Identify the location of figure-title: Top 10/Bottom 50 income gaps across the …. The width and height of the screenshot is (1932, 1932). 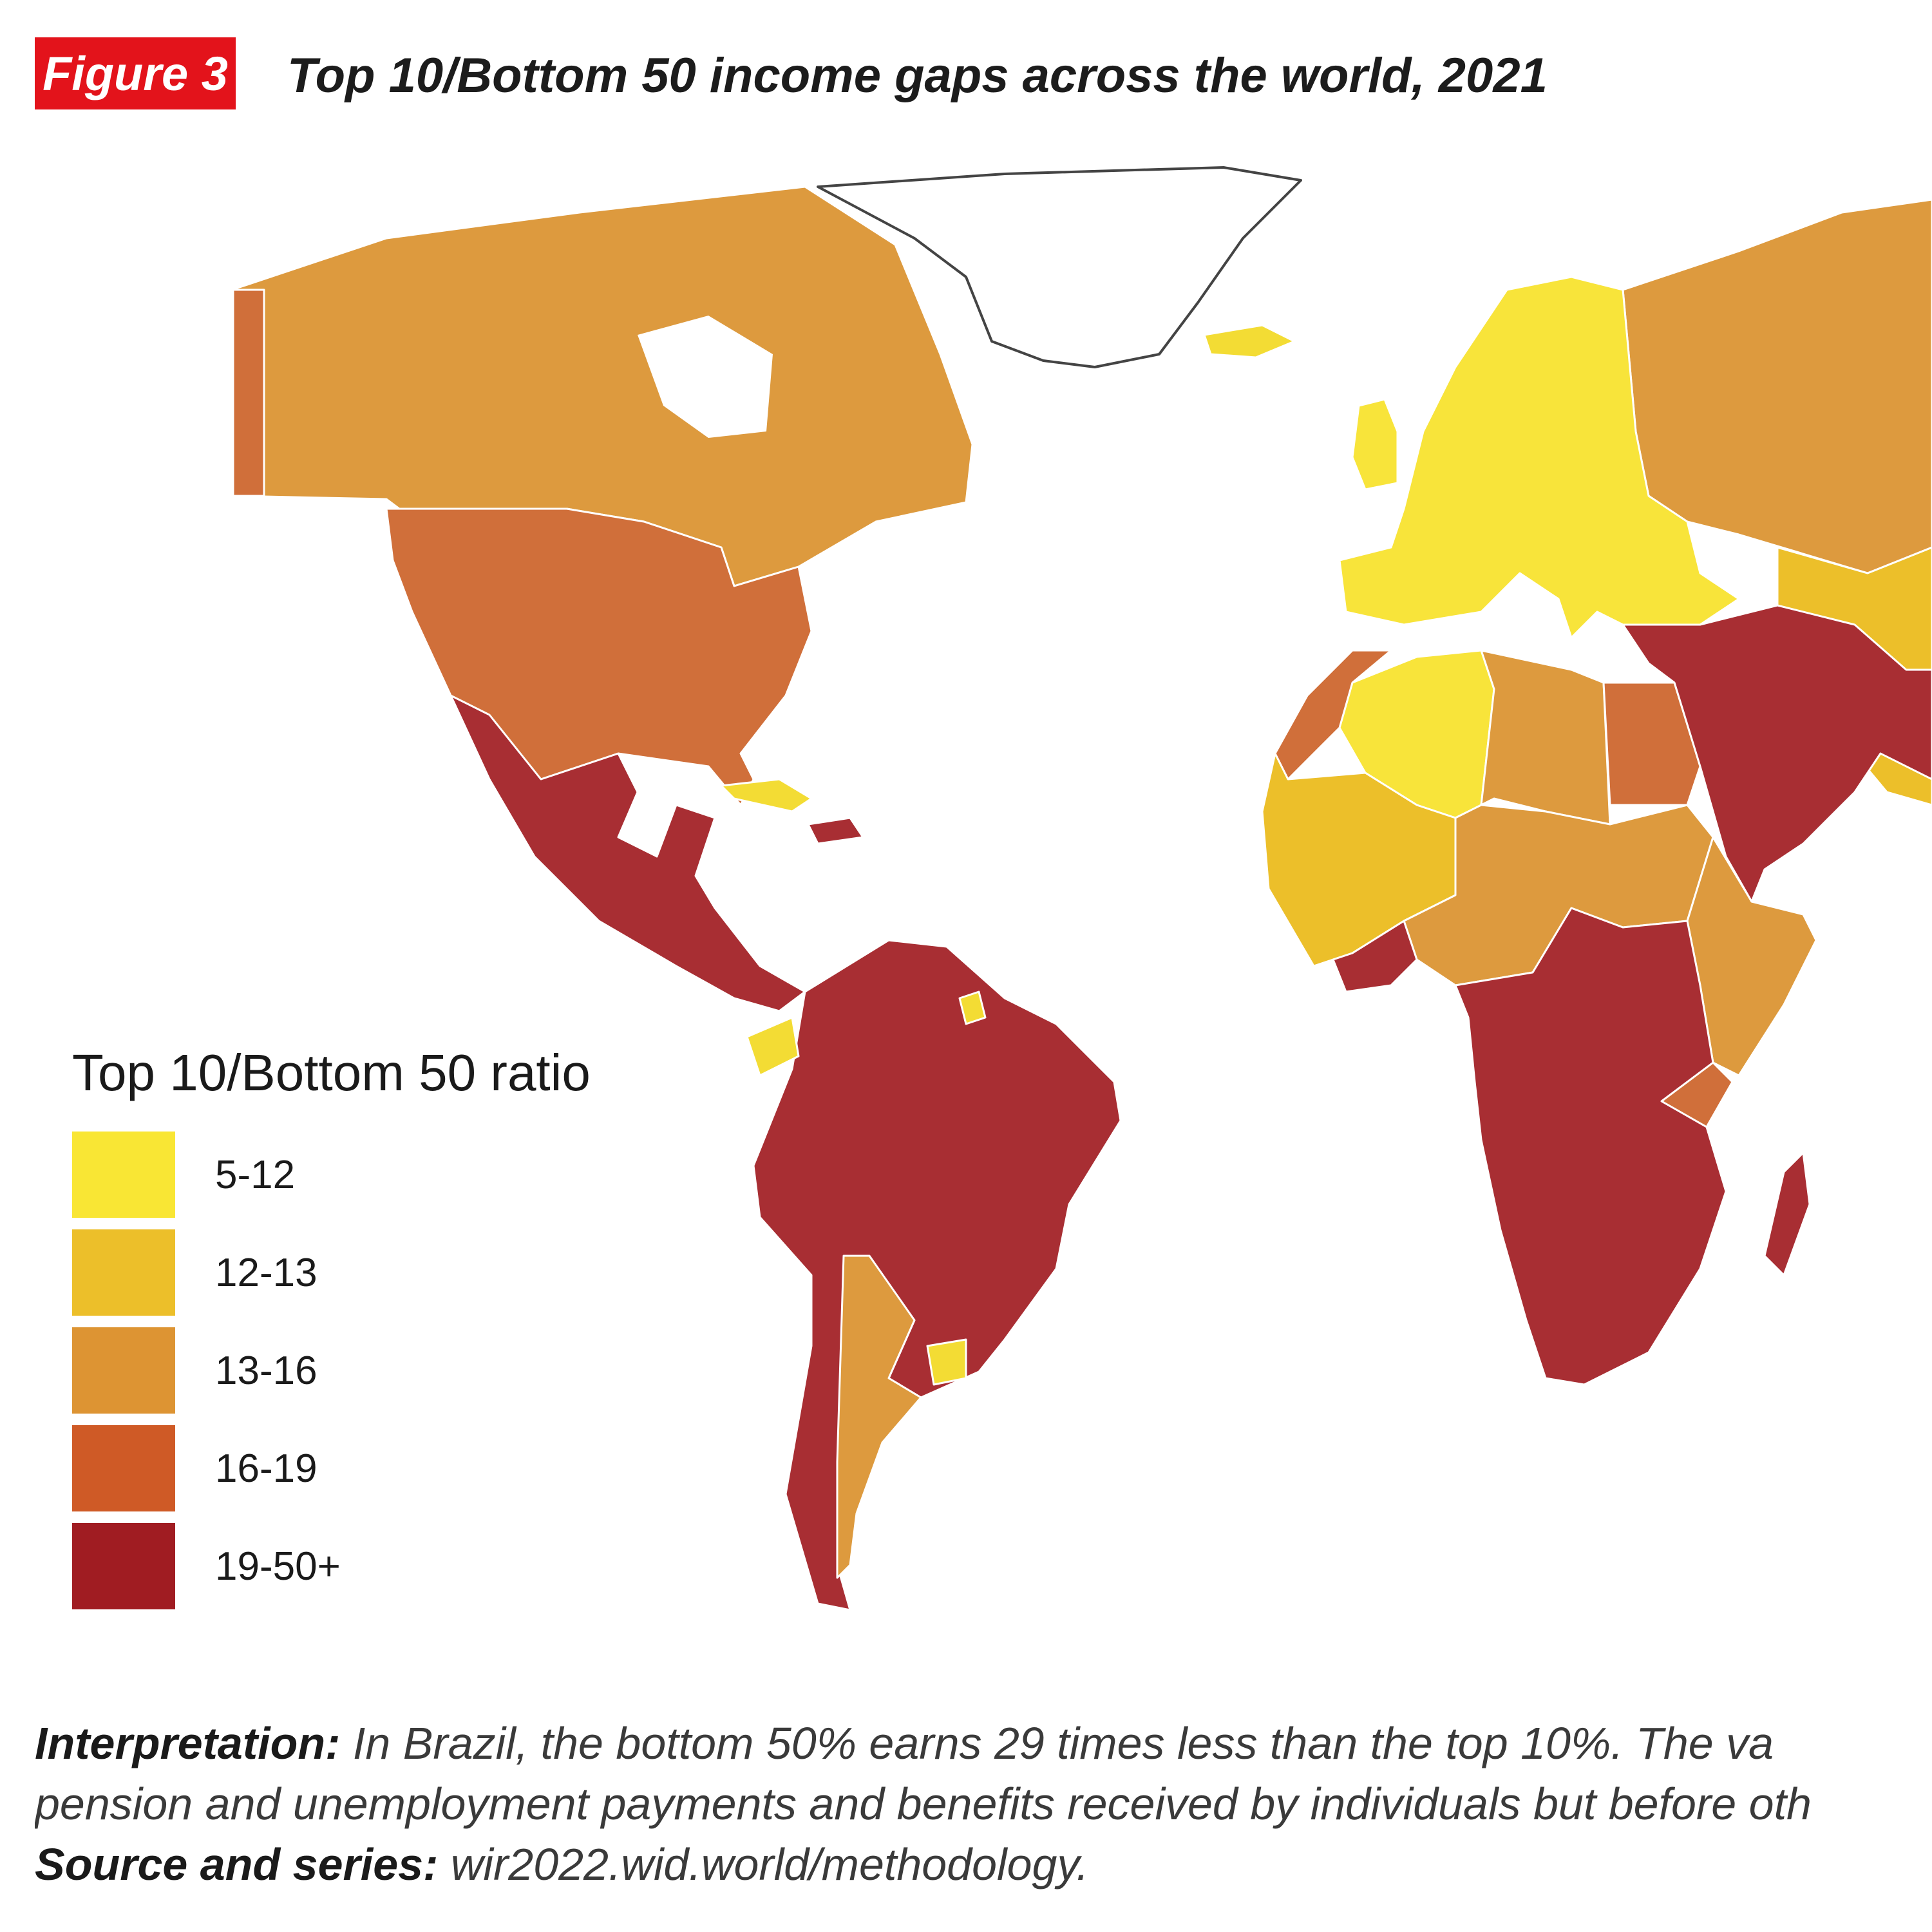
(917, 75).